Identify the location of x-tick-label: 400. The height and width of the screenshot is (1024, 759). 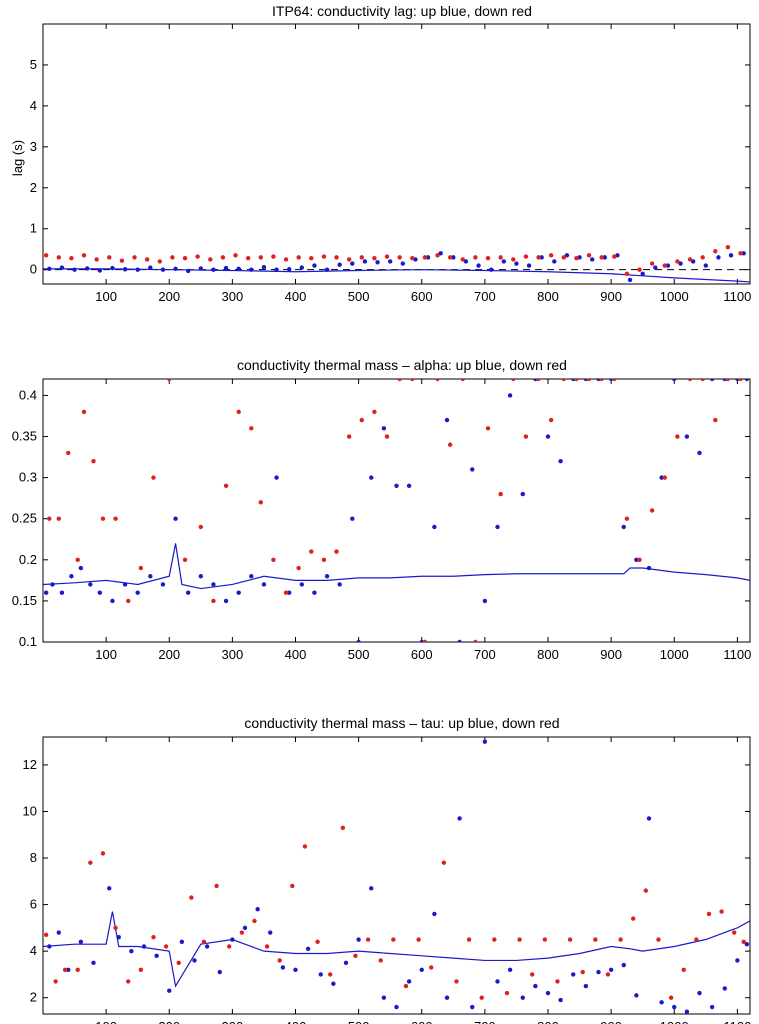
(296, 296).